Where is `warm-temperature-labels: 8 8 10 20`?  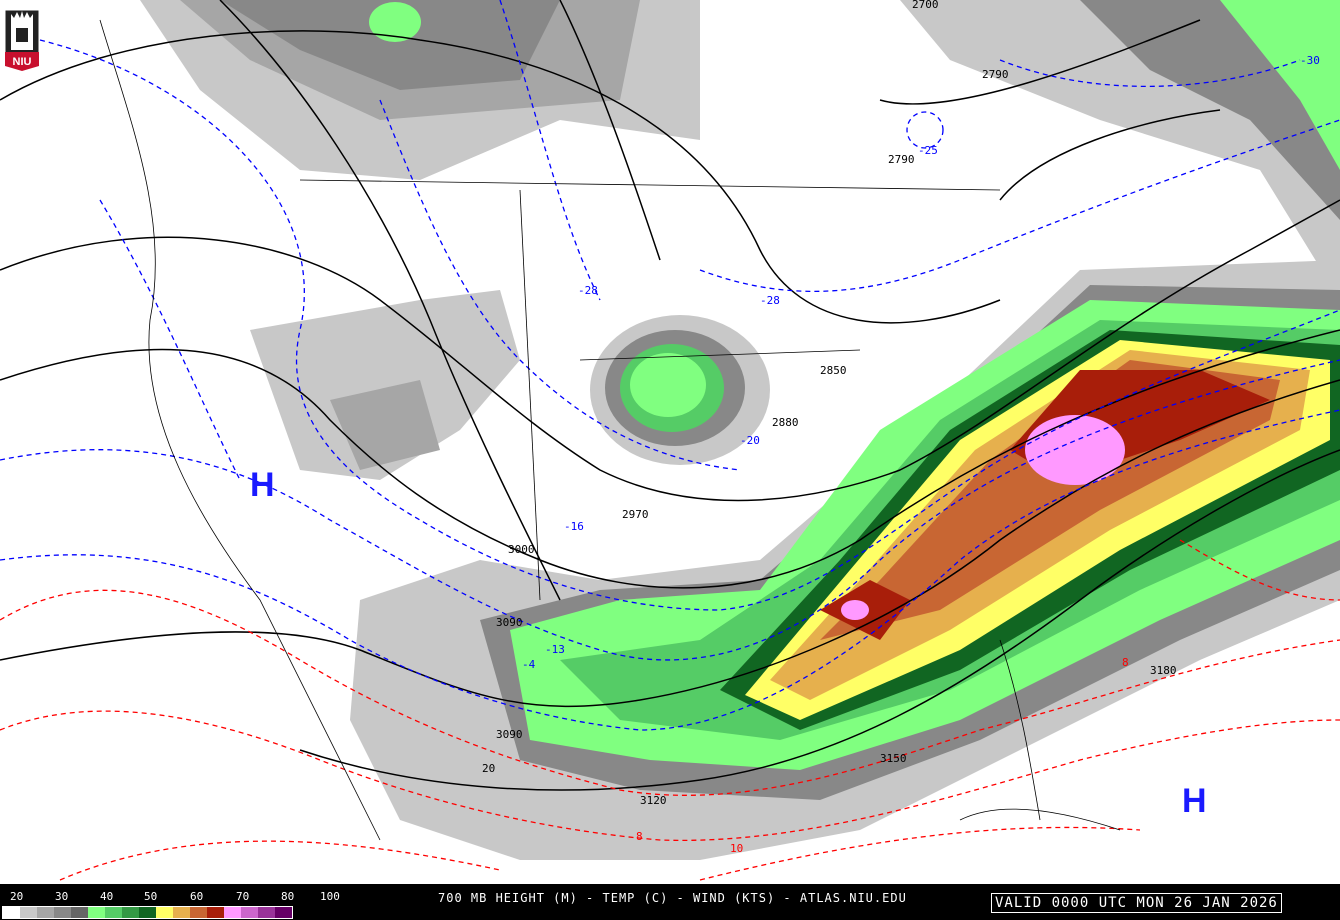 warm-temperature-labels: 8 8 10 20 is located at coordinates (805, 755).